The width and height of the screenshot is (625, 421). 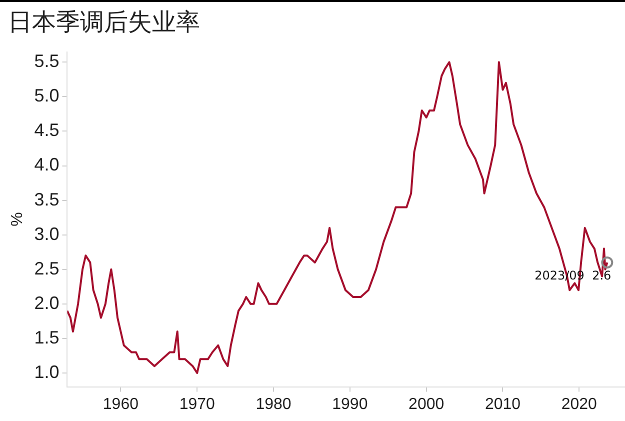 I want to click on x-tick-label: 1980, so click(x=274, y=404).